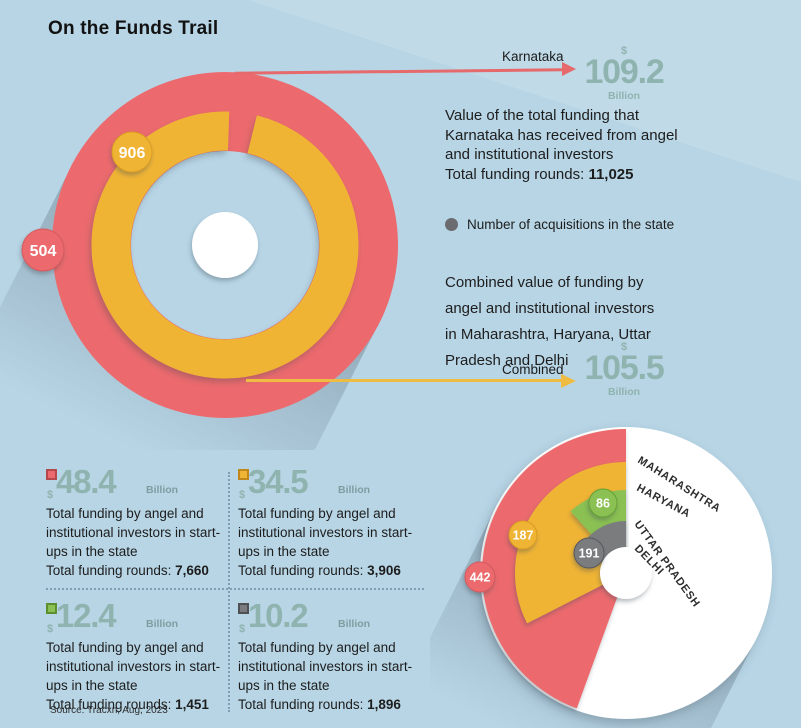  I want to click on stat-head: $ 10.2 Billion, so click(330, 617).